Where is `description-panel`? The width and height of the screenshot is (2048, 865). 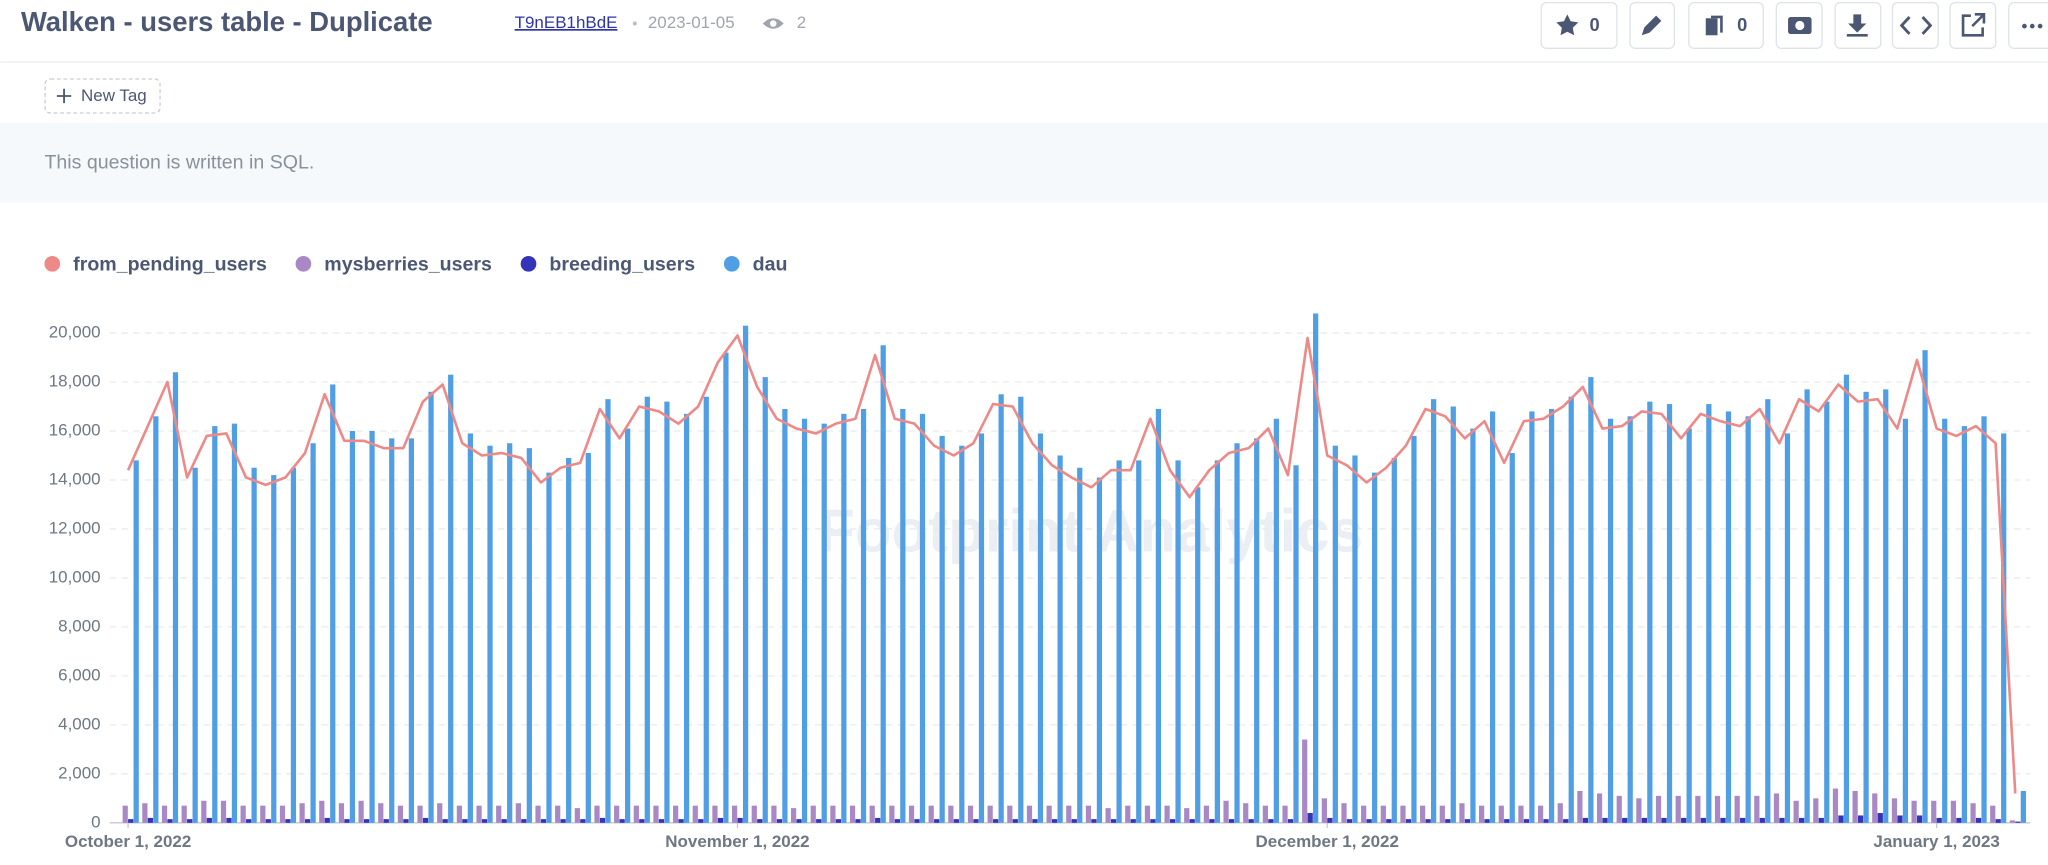 description-panel is located at coordinates (1024, 162).